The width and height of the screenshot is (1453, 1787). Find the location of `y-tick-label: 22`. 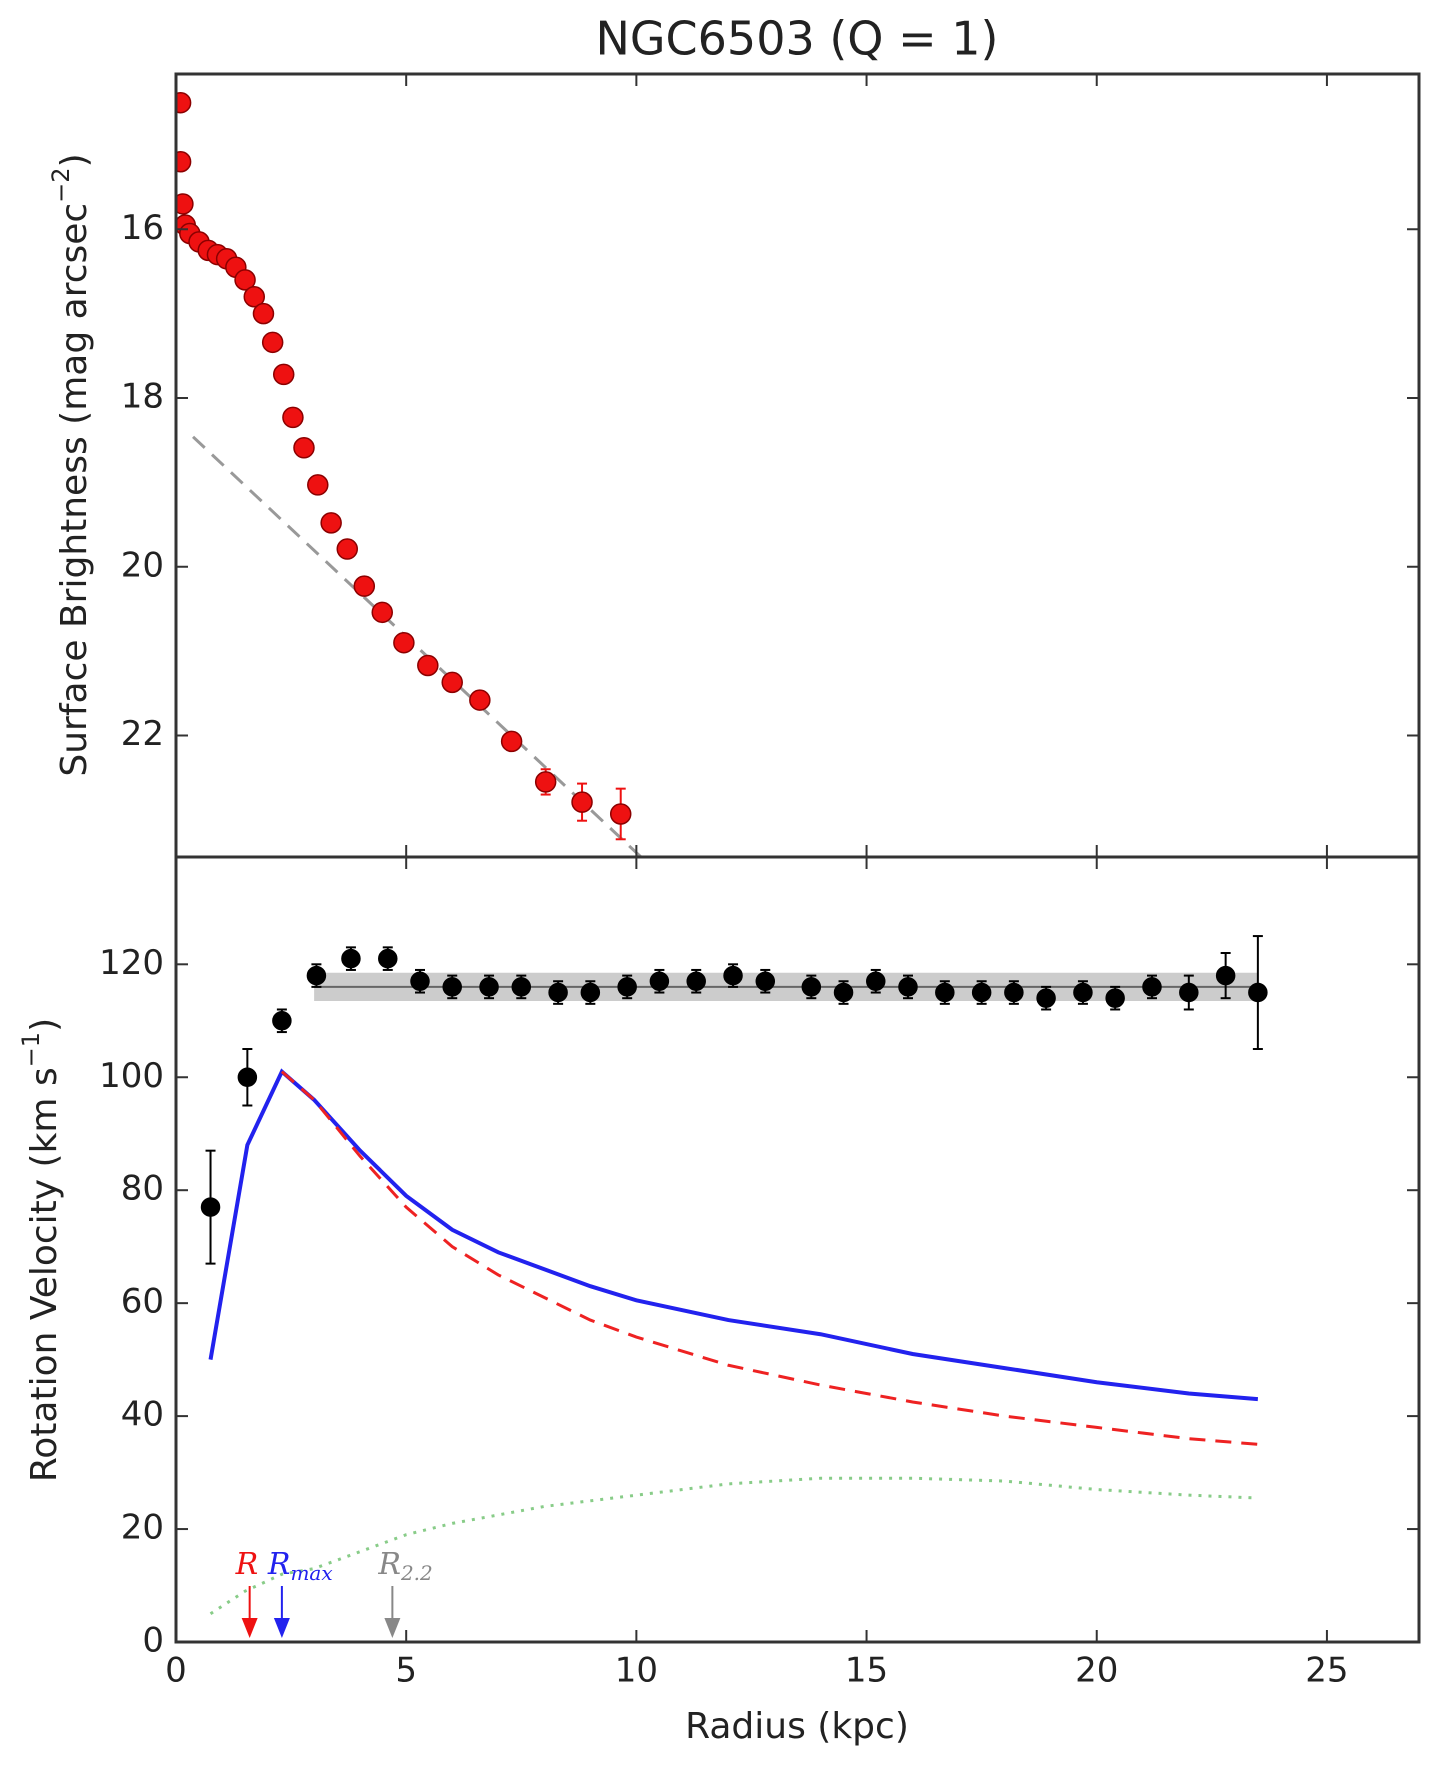

y-tick-label: 22 is located at coordinates (142, 734).